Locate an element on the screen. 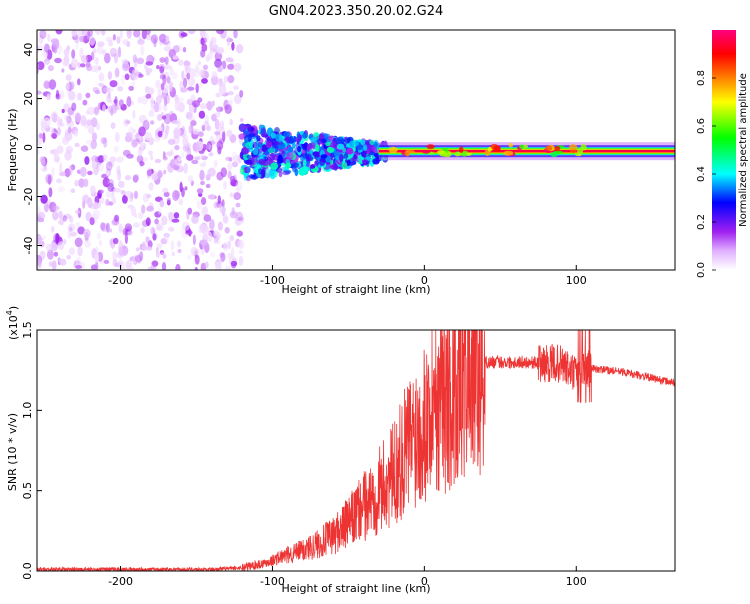 Image resolution: width=750 pixels, height=604 pixels. x-tick-label: -100 is located at coordinates (272, 581).